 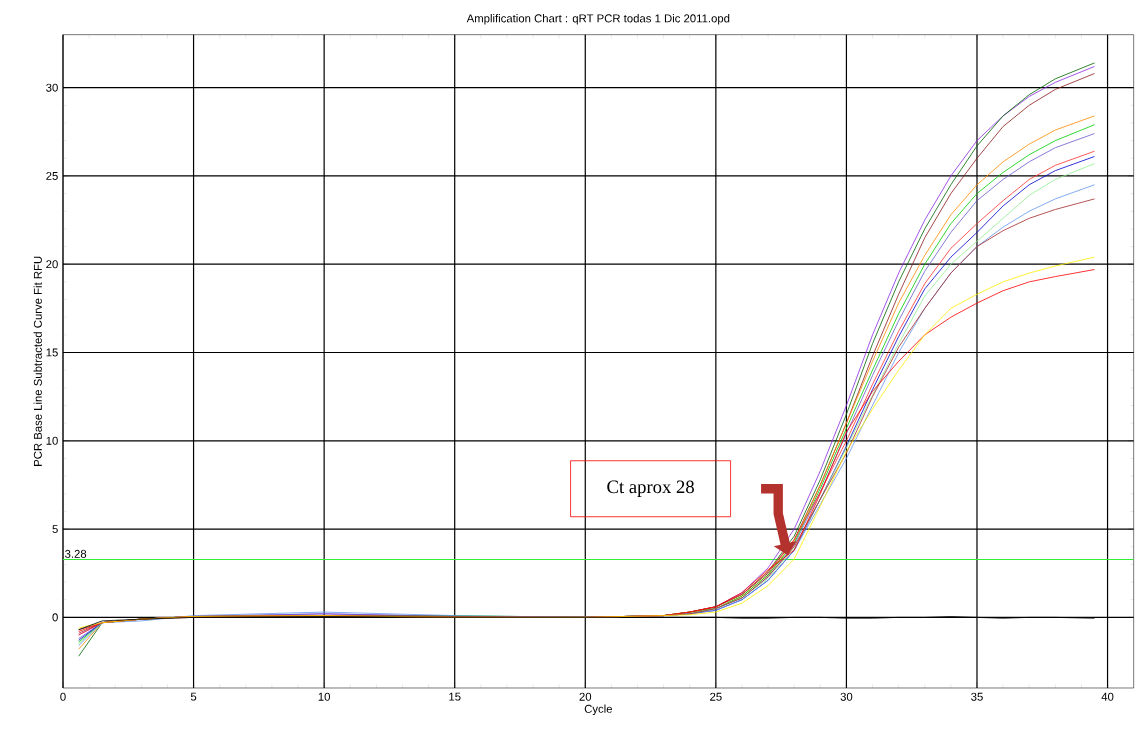 I want to click on x-tick-label: 30, so click(x=846, y=696).